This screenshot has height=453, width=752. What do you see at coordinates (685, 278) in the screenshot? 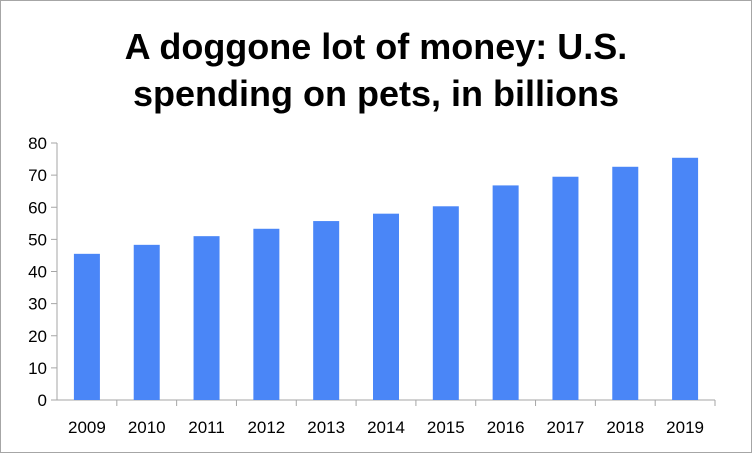
I see `bar-2019` at bounding box center [685, 278].